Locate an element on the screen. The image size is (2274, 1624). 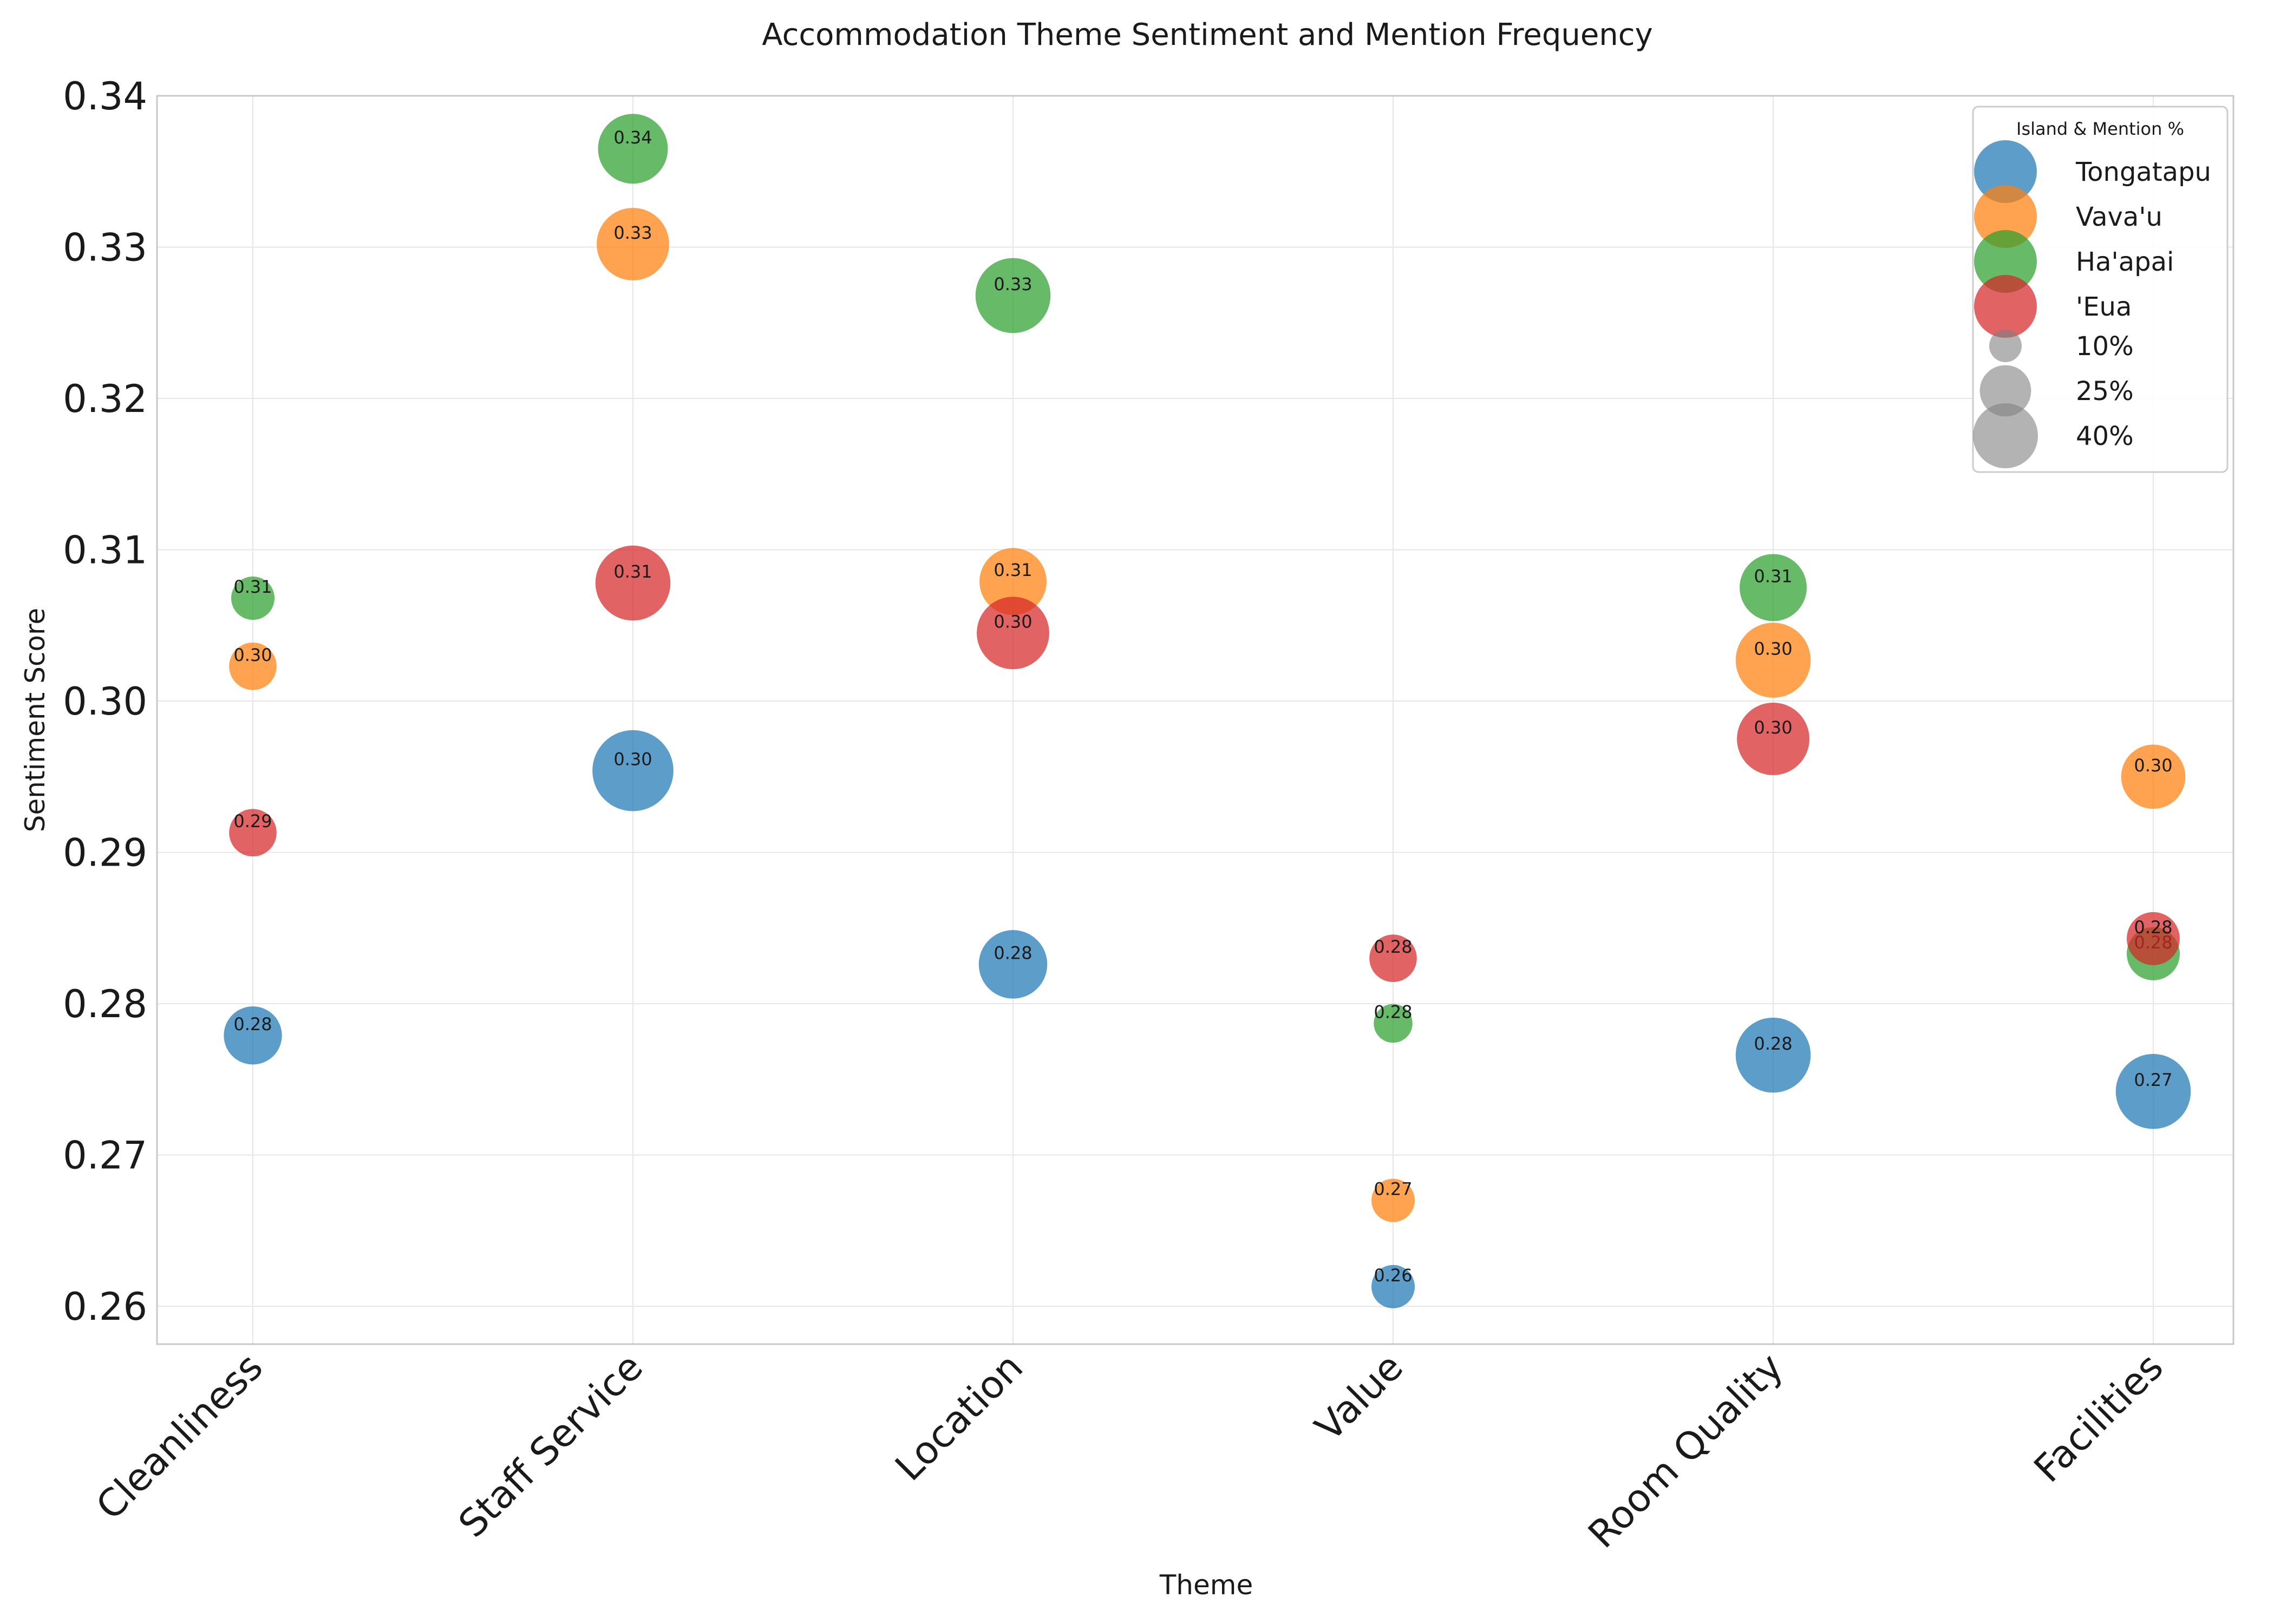
y-tick-label: 0.28 is located at coordinates (105, 1004).